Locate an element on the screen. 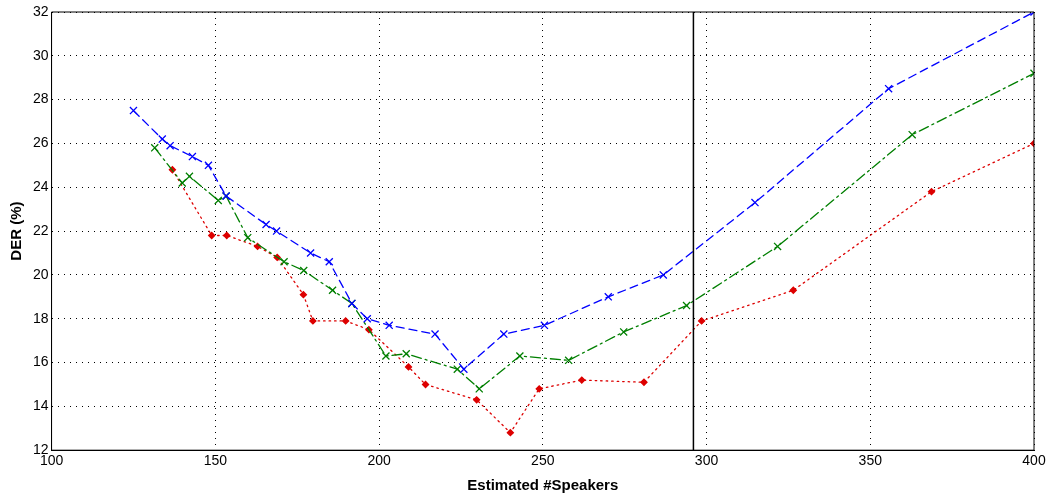 The width and height of the screenshot is (1050, 501). x-tick-label: 350 is located at coordinates (870, 460).